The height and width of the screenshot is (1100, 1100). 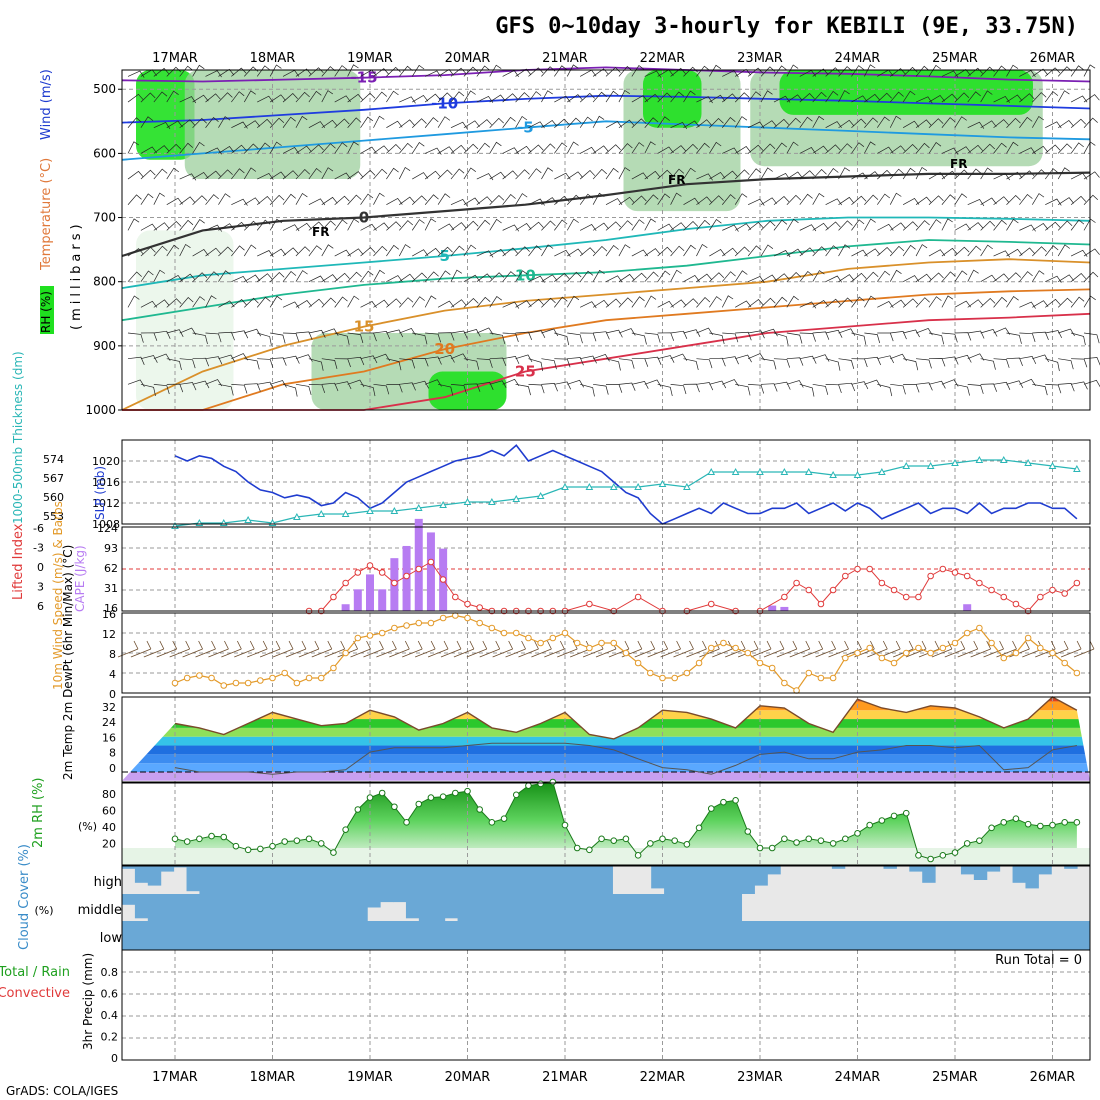 What do you see at coordinates (382, 600) in the screenshot?
I see `cape-bar` at bounding box center [382, 600].